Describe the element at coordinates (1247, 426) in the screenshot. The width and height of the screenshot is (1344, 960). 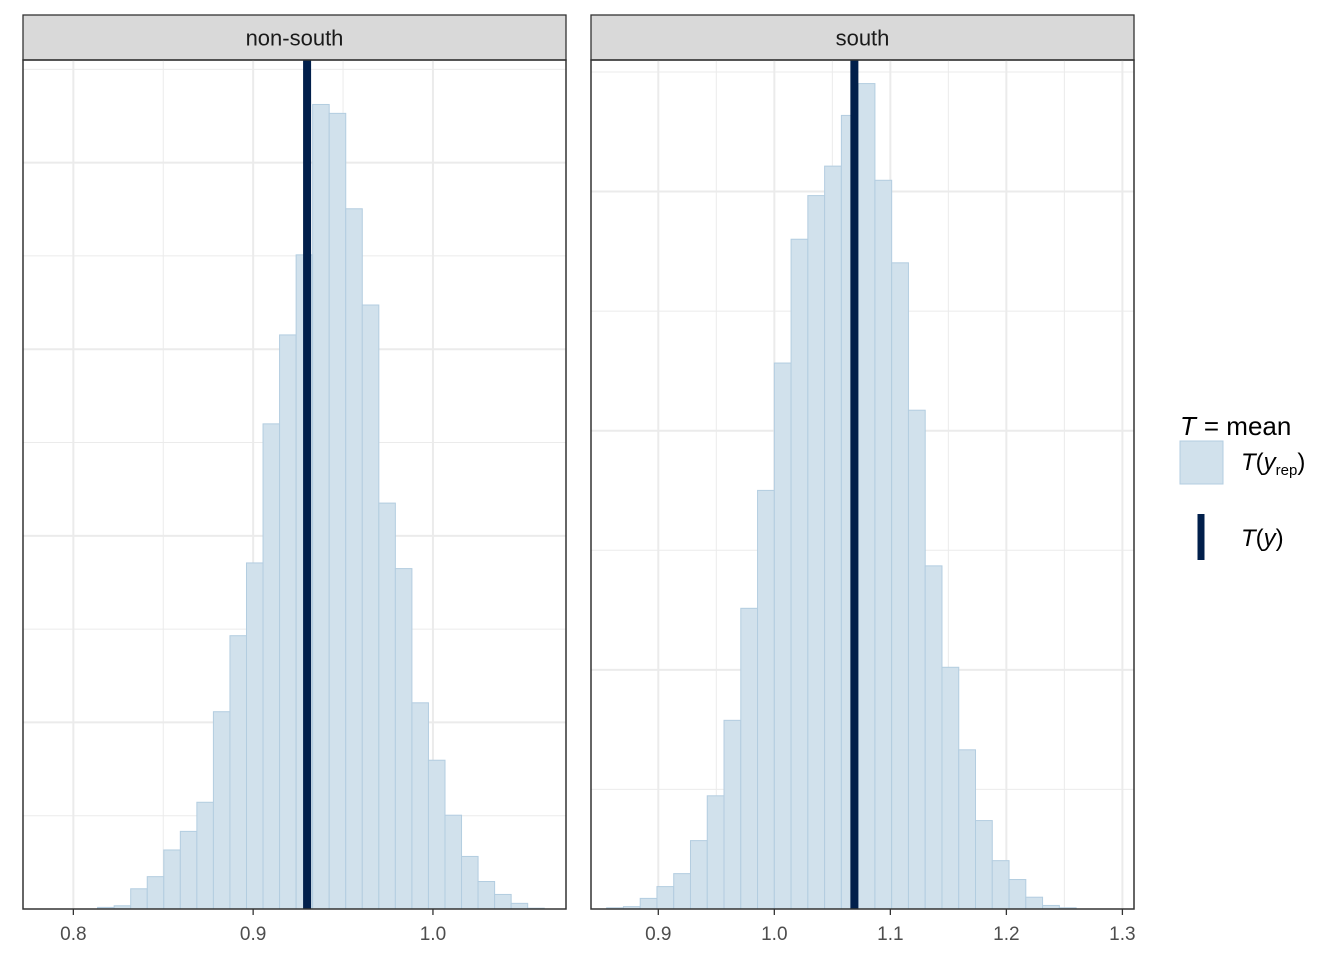
I see `legend-title-text: = mean` at that location.